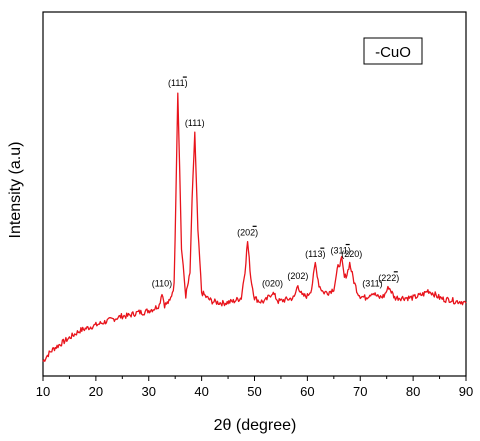 This screenshot has width=480, height=441. What do you see at coordinates (255, 425) in the screenshot?
I see `x-axis-title: 2θ (degree)` at bounding box center [255, 425].